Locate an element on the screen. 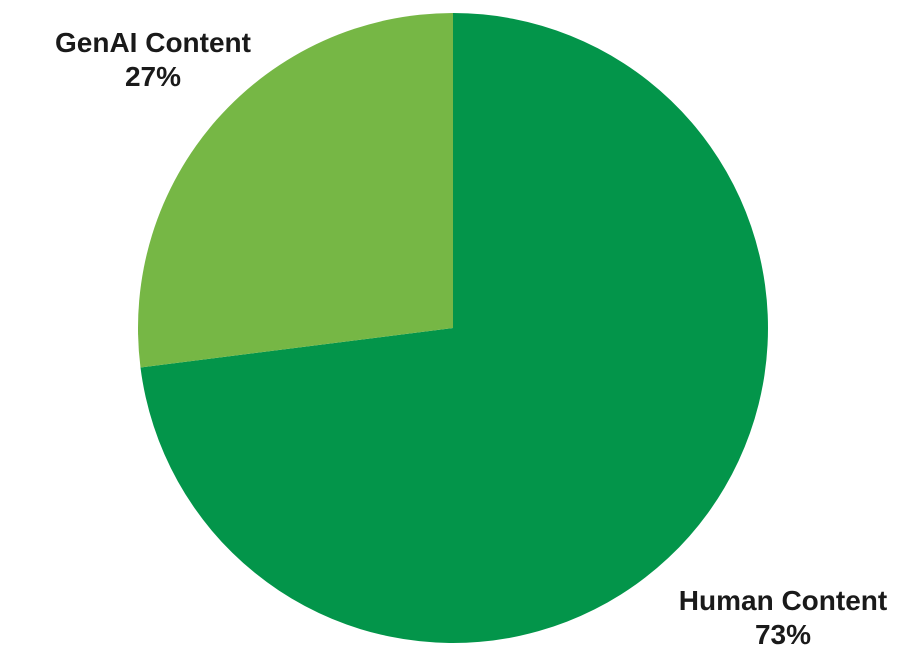 Image resolution: width=923 pixels, height=652 pixels. label-genai-value: 27% is located at coordinates (153, 76).